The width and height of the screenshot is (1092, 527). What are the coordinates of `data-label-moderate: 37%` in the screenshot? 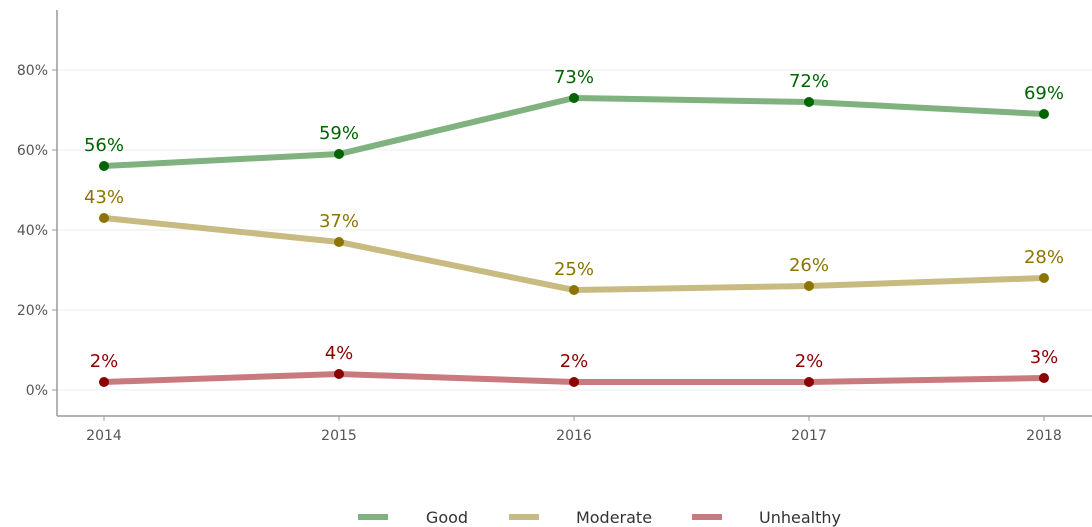 It's located at (339, 221).